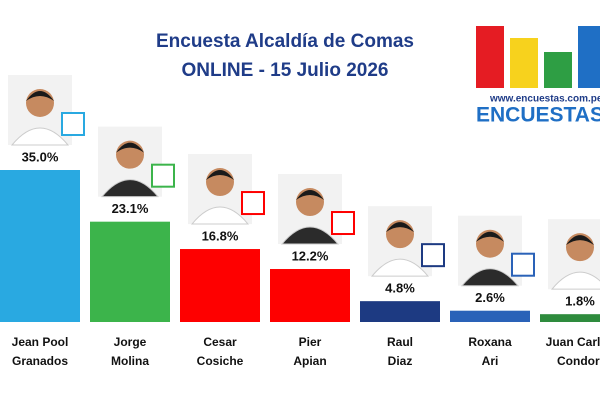 The height and width of the screenshot is (400, 600). What do you see at coordinates (130, 342) in the screenshot?
I see `x-tick-line: Jorge` at bounding box center [130, 342].